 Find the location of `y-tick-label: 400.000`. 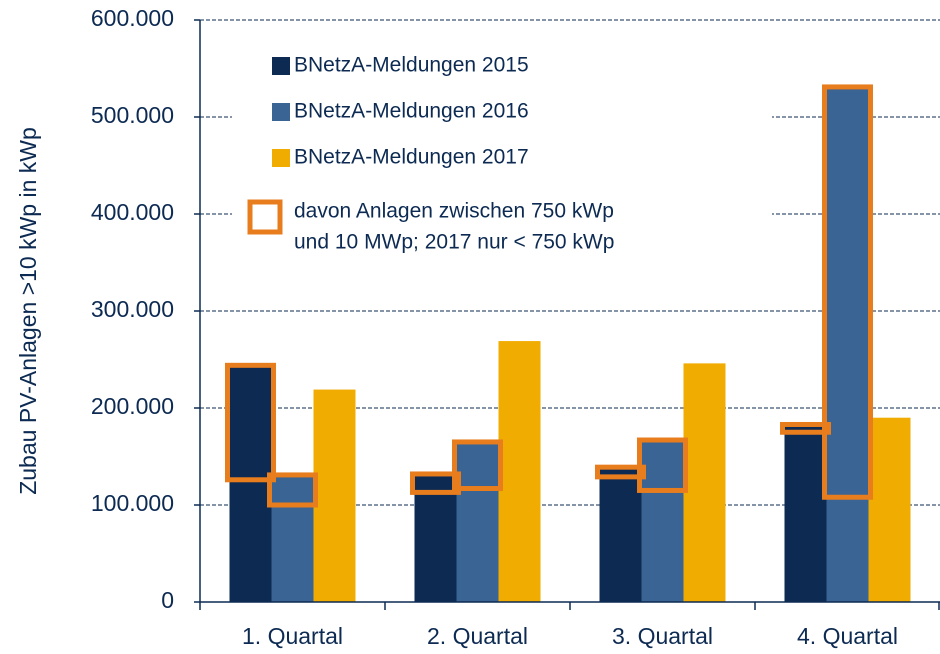

y-tick-label: 400.000 is located at coordinates (132, 212).